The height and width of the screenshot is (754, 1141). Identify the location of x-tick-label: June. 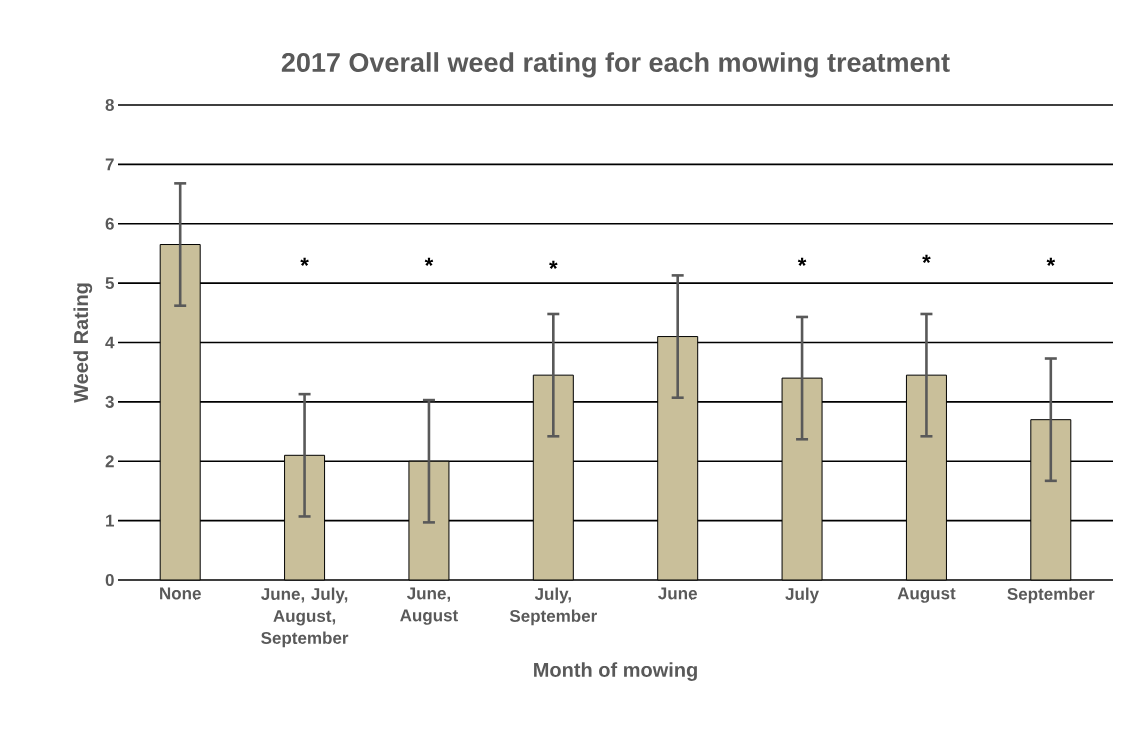
(677, 593).